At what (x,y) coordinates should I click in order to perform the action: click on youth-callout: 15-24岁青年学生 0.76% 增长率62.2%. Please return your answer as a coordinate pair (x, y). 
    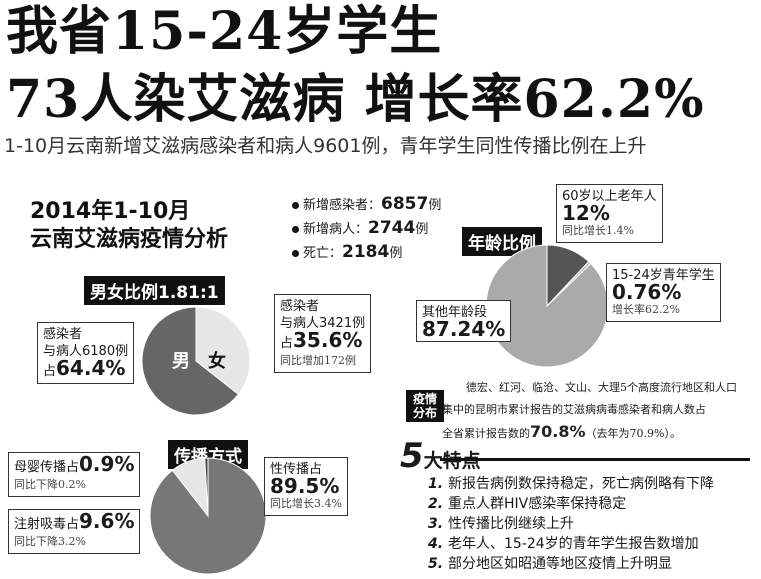
    Looking at the image, I should click on (663, 292).